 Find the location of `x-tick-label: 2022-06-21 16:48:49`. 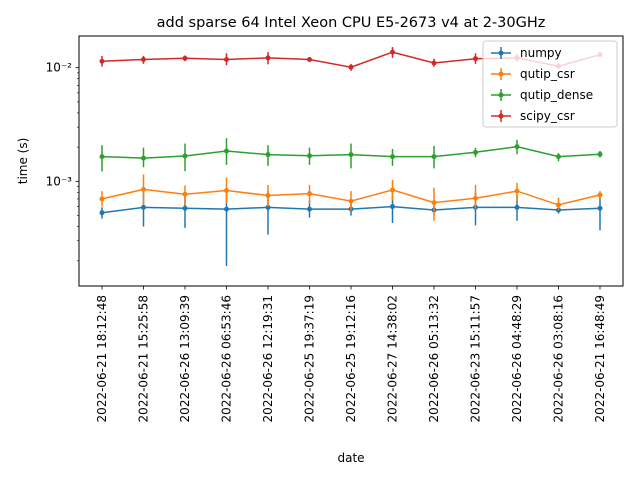

x-tick-label: 2022-06-21 16:48:49 is located at coordinates (600, 358).